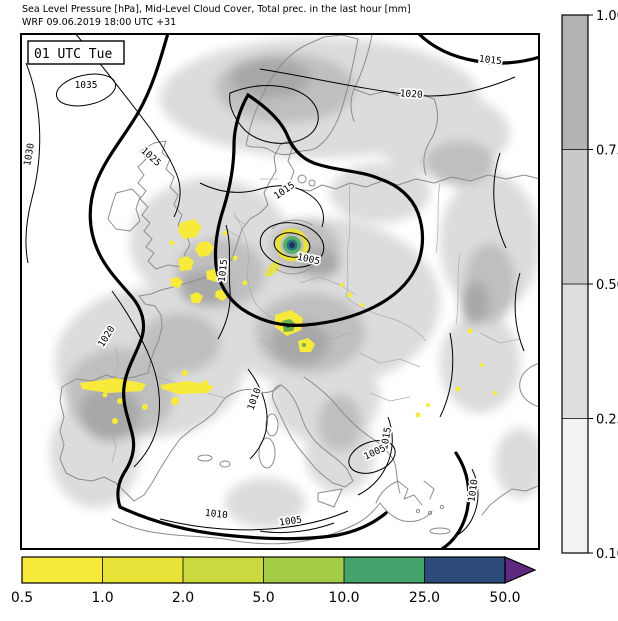 This screenshot has width=618, height=621. What do you see at coordinates (313, 436) in the screenshot?
I see `italy-coast` at bounding box center [313, 436].